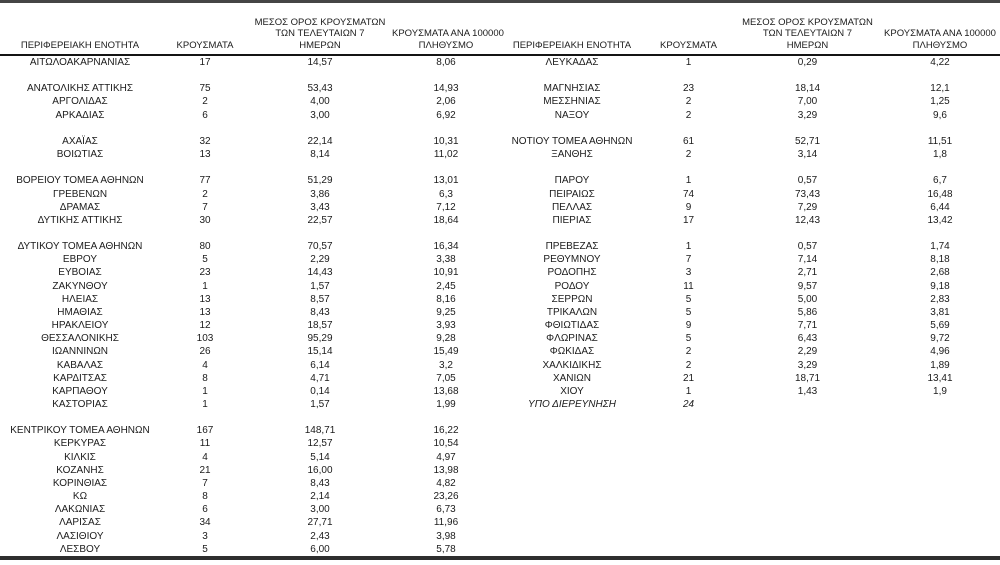 This screenshot has height=565, width=1000. Describe the element at coordinates (80, 523) in the screenshot. I see `region-cell-left: ΛΑΡΙΣΑΣ` at that location.